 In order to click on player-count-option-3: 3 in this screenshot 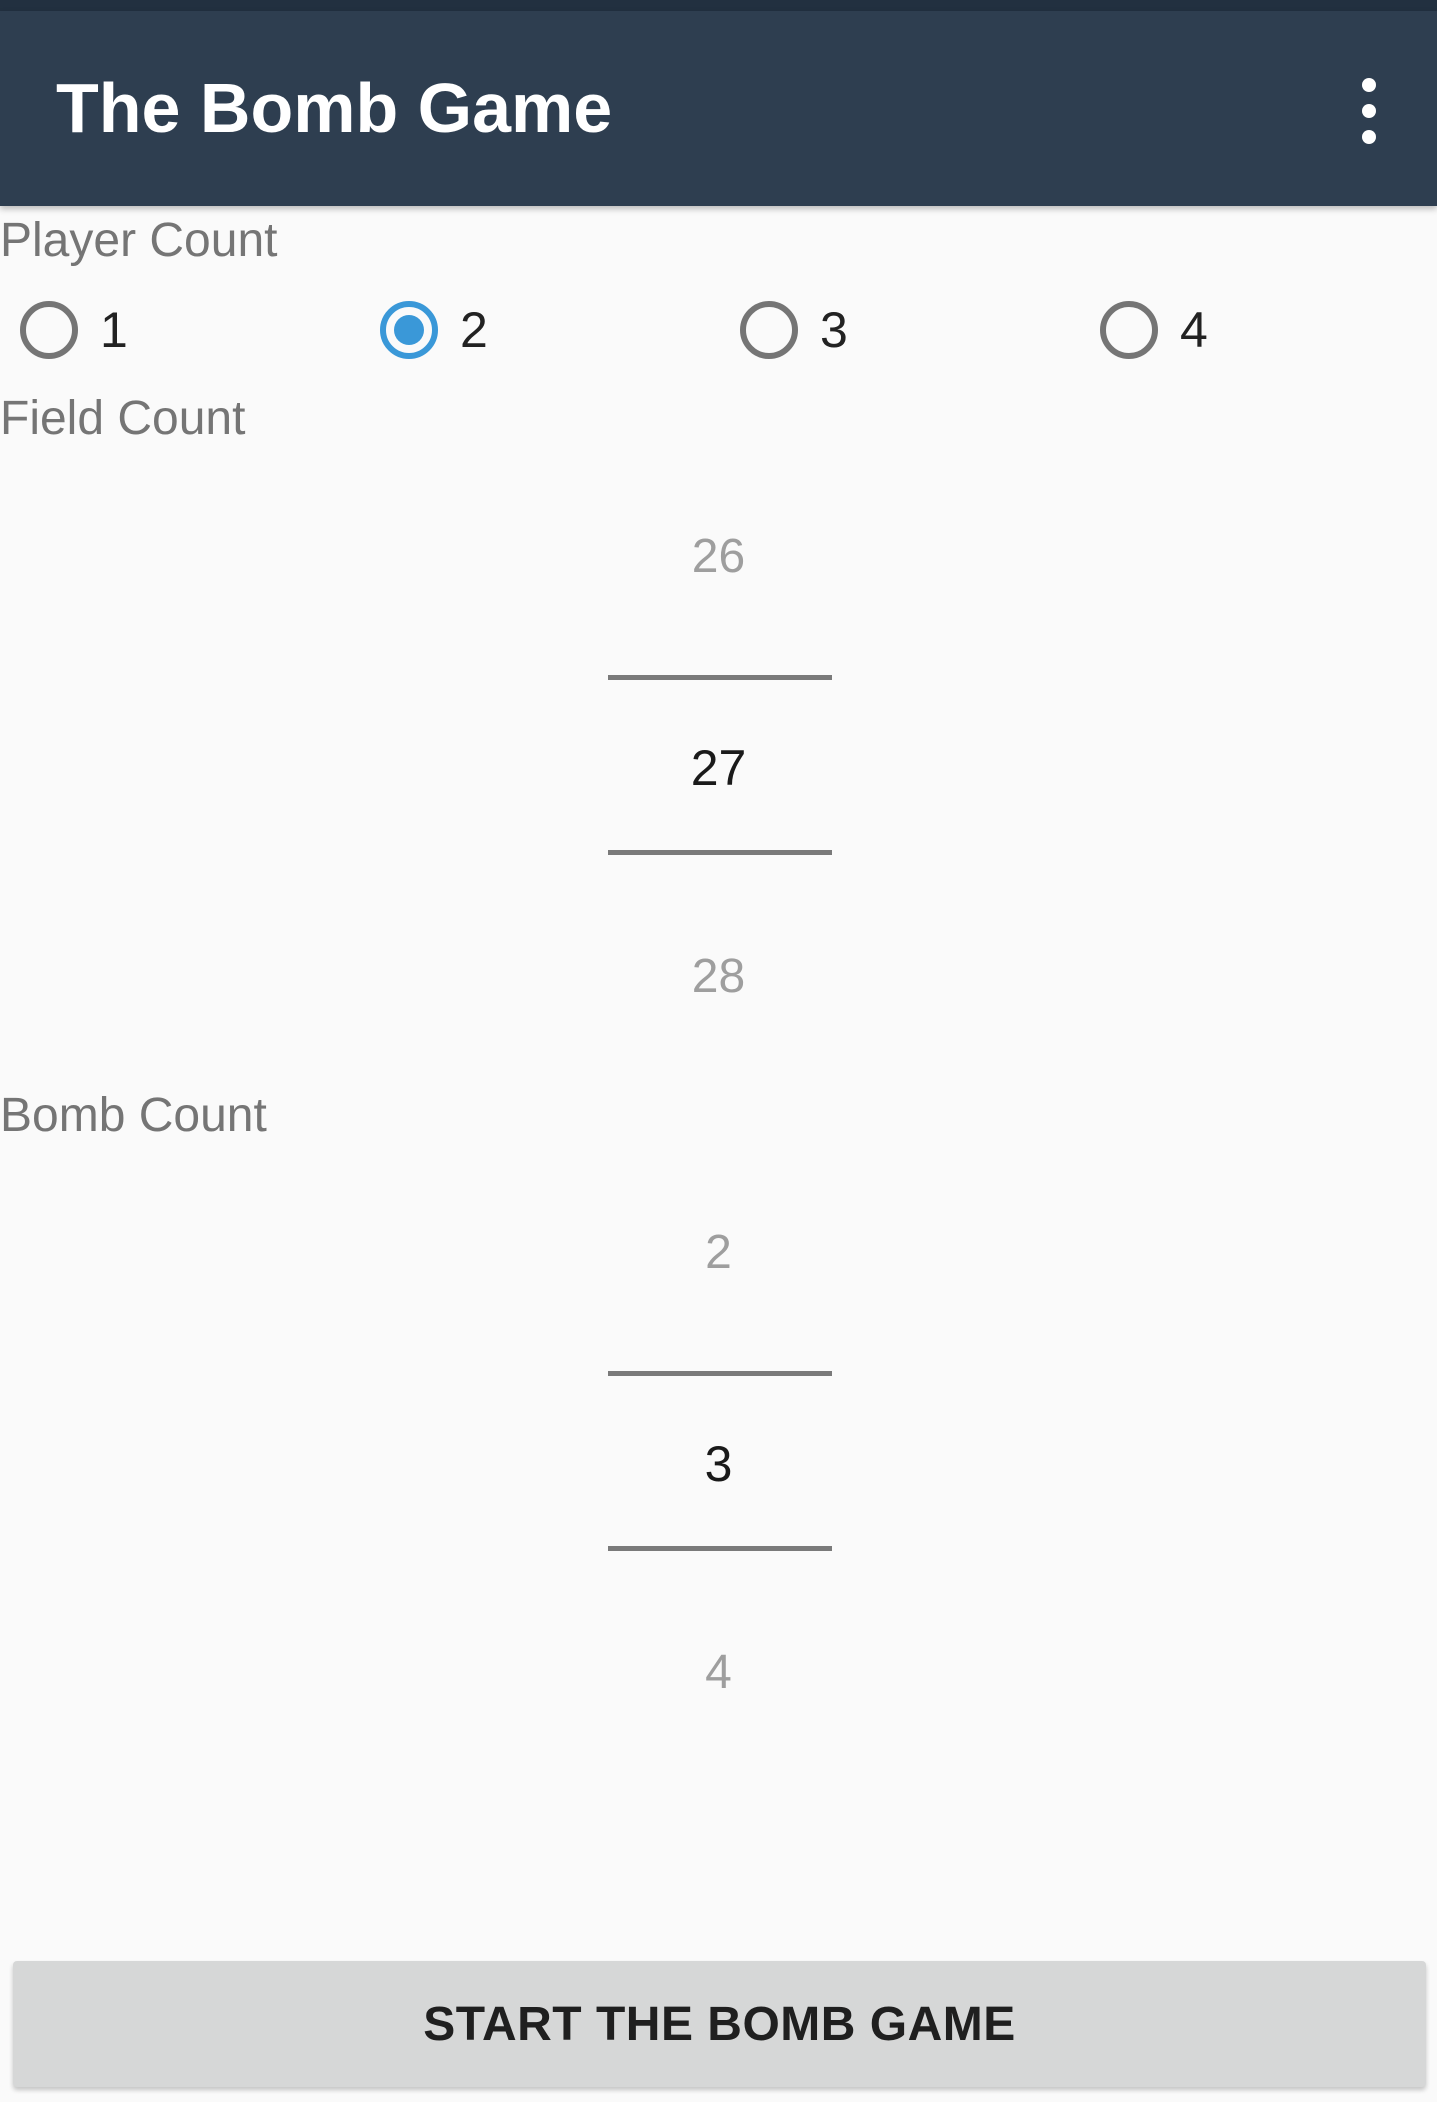, I will do `click(794, 330)`.